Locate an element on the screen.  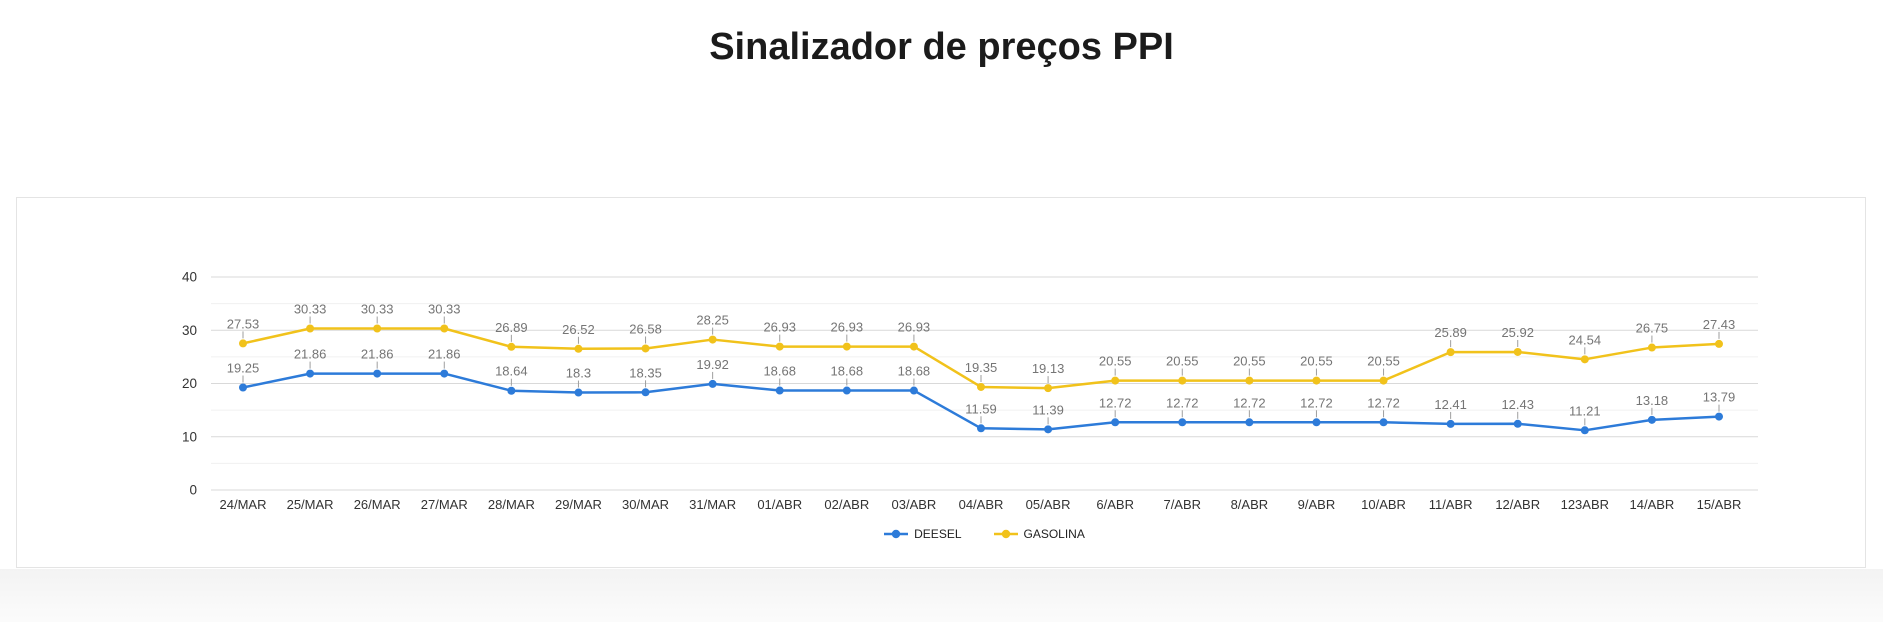
data-label: 27.43 is located at coordinates (1719, 324).